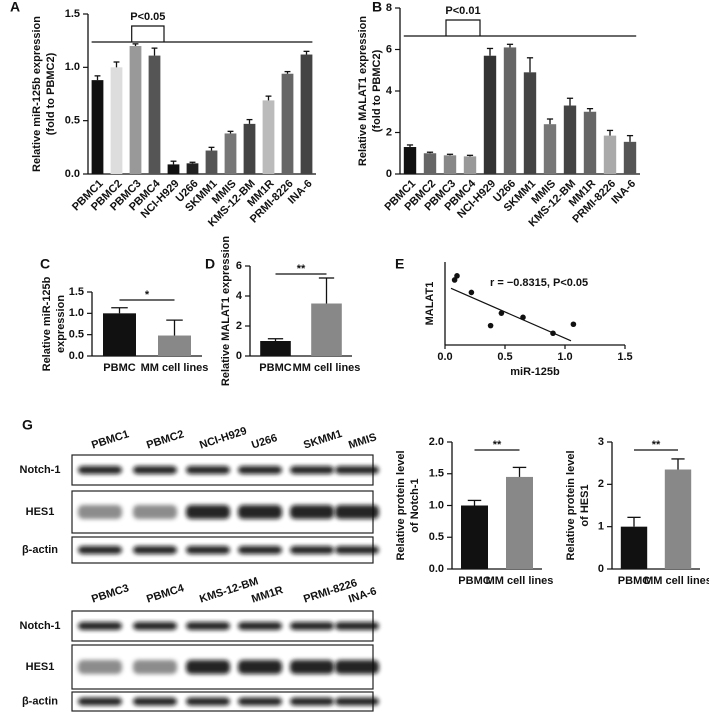 This screenshot has height=712, width=709. I want to click on y-axis-label: Relative miR-125b, so click(47, 323).